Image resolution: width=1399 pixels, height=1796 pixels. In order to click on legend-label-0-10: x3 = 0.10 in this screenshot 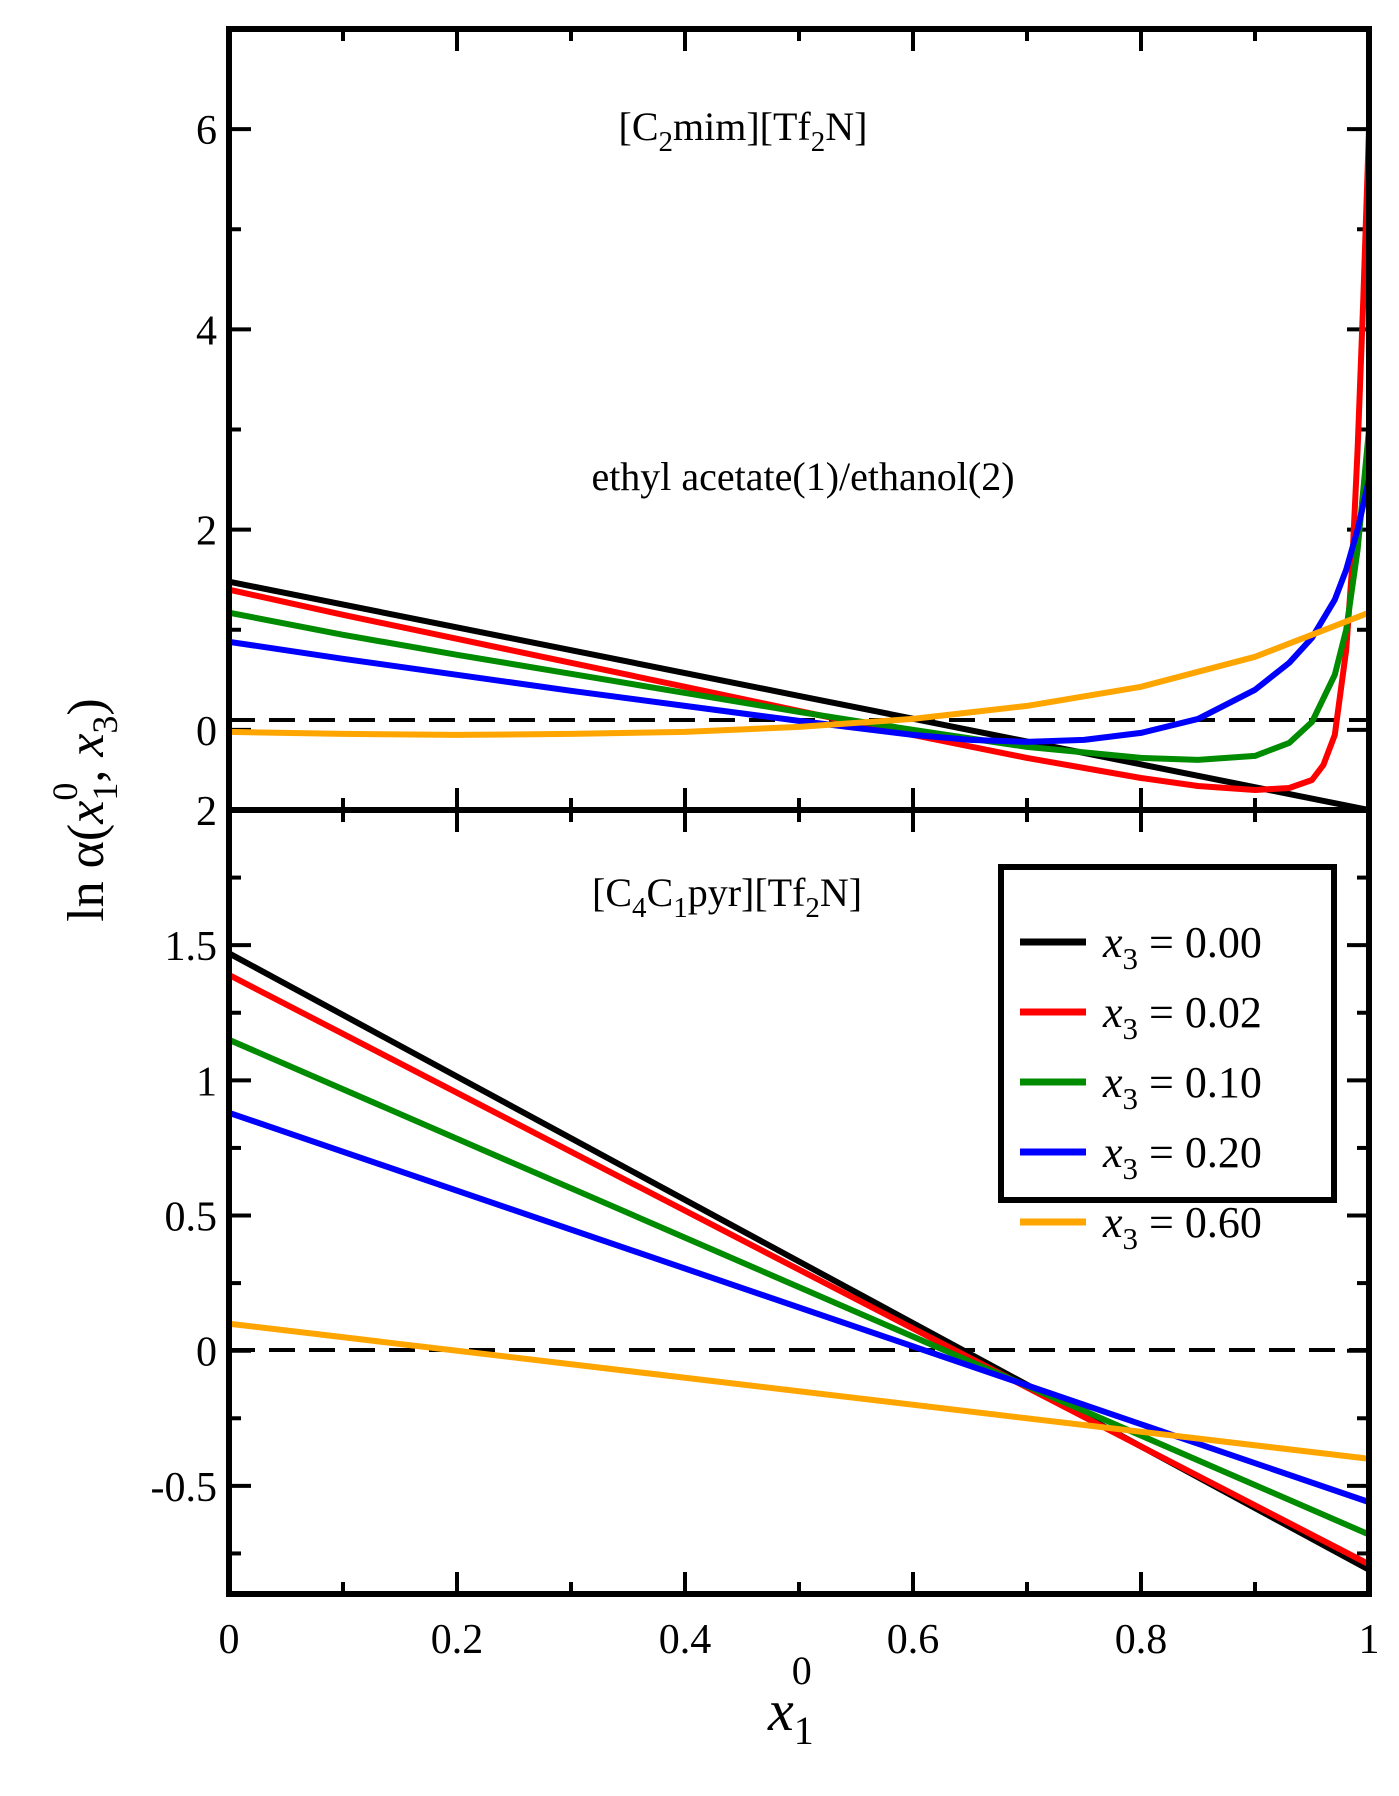, I will do `click(1182, 1087)`.